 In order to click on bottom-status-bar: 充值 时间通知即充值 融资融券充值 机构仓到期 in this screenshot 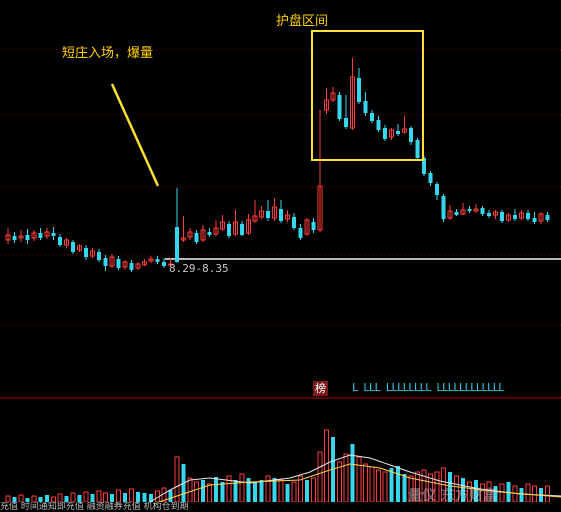, I will do `click(280, 507)`.